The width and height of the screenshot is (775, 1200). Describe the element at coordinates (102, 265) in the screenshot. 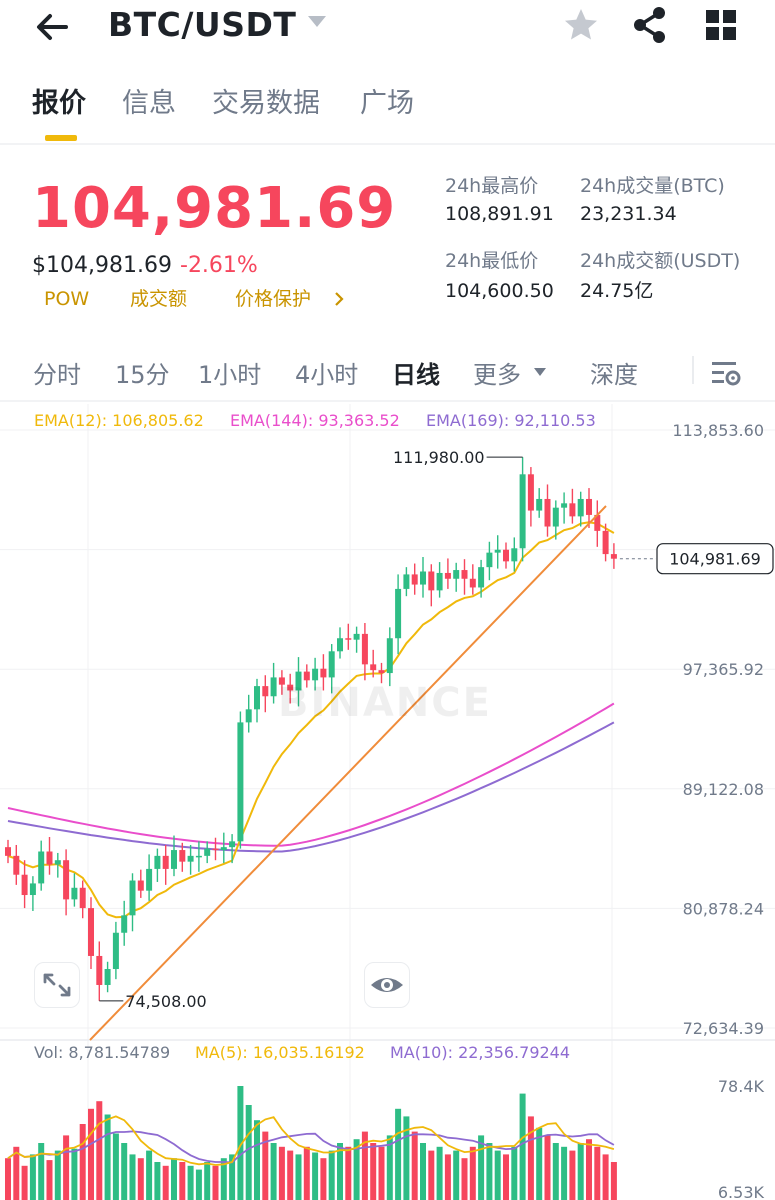

I see `usd-price: $104,981.69` at that location.